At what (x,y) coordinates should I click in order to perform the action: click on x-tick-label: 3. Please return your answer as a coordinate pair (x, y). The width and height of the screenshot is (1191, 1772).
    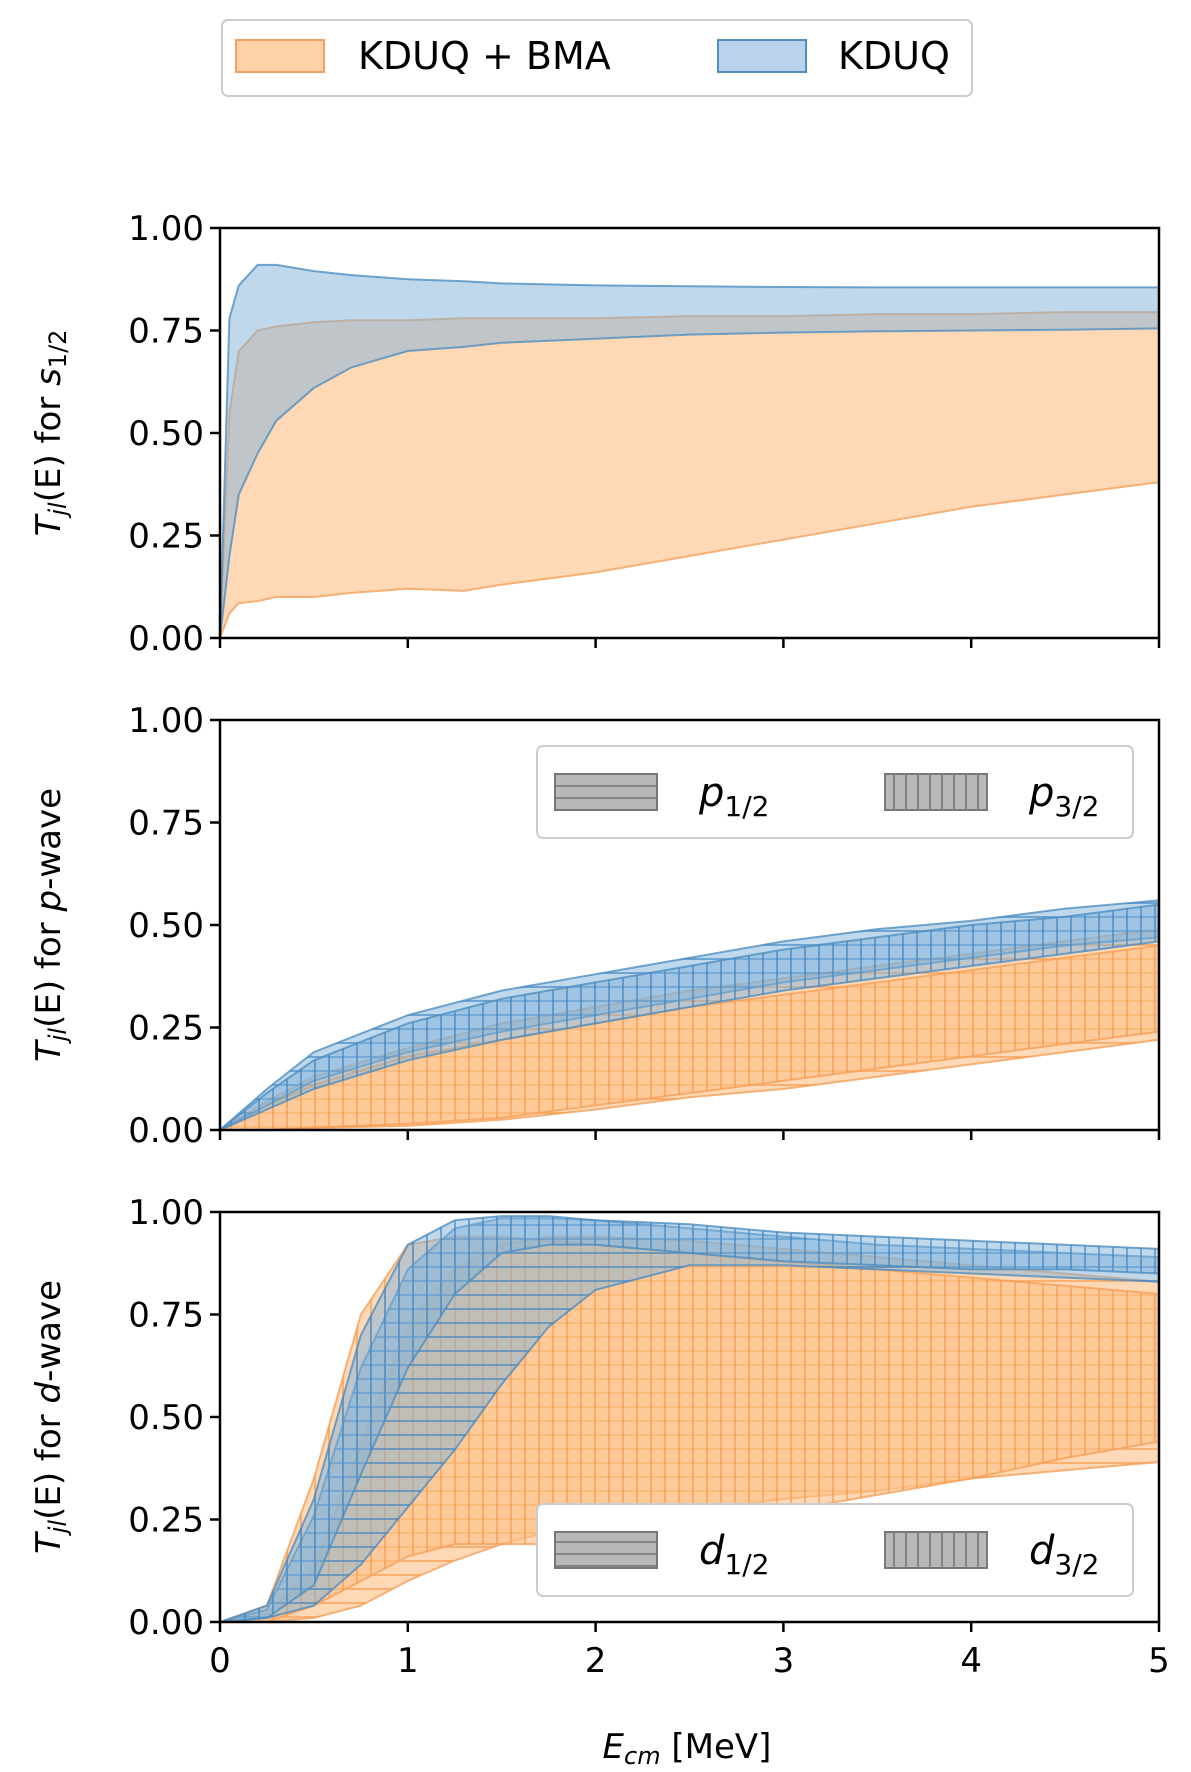
    Looking at the image, I should click on (784, 1661).